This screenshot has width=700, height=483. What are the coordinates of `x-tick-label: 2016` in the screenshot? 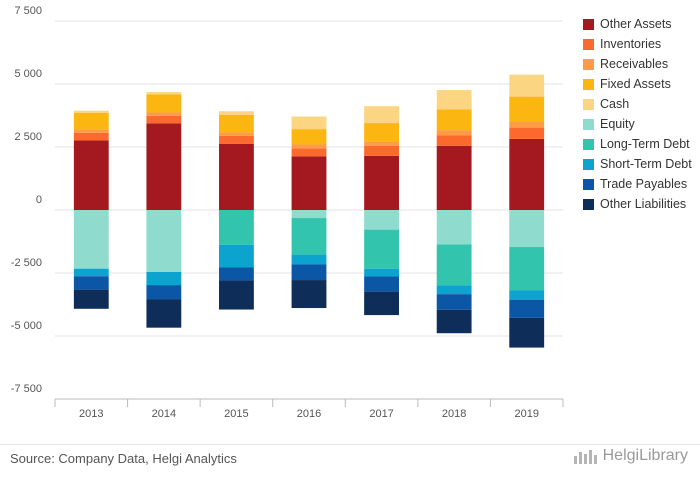 It's located at (309, 414).